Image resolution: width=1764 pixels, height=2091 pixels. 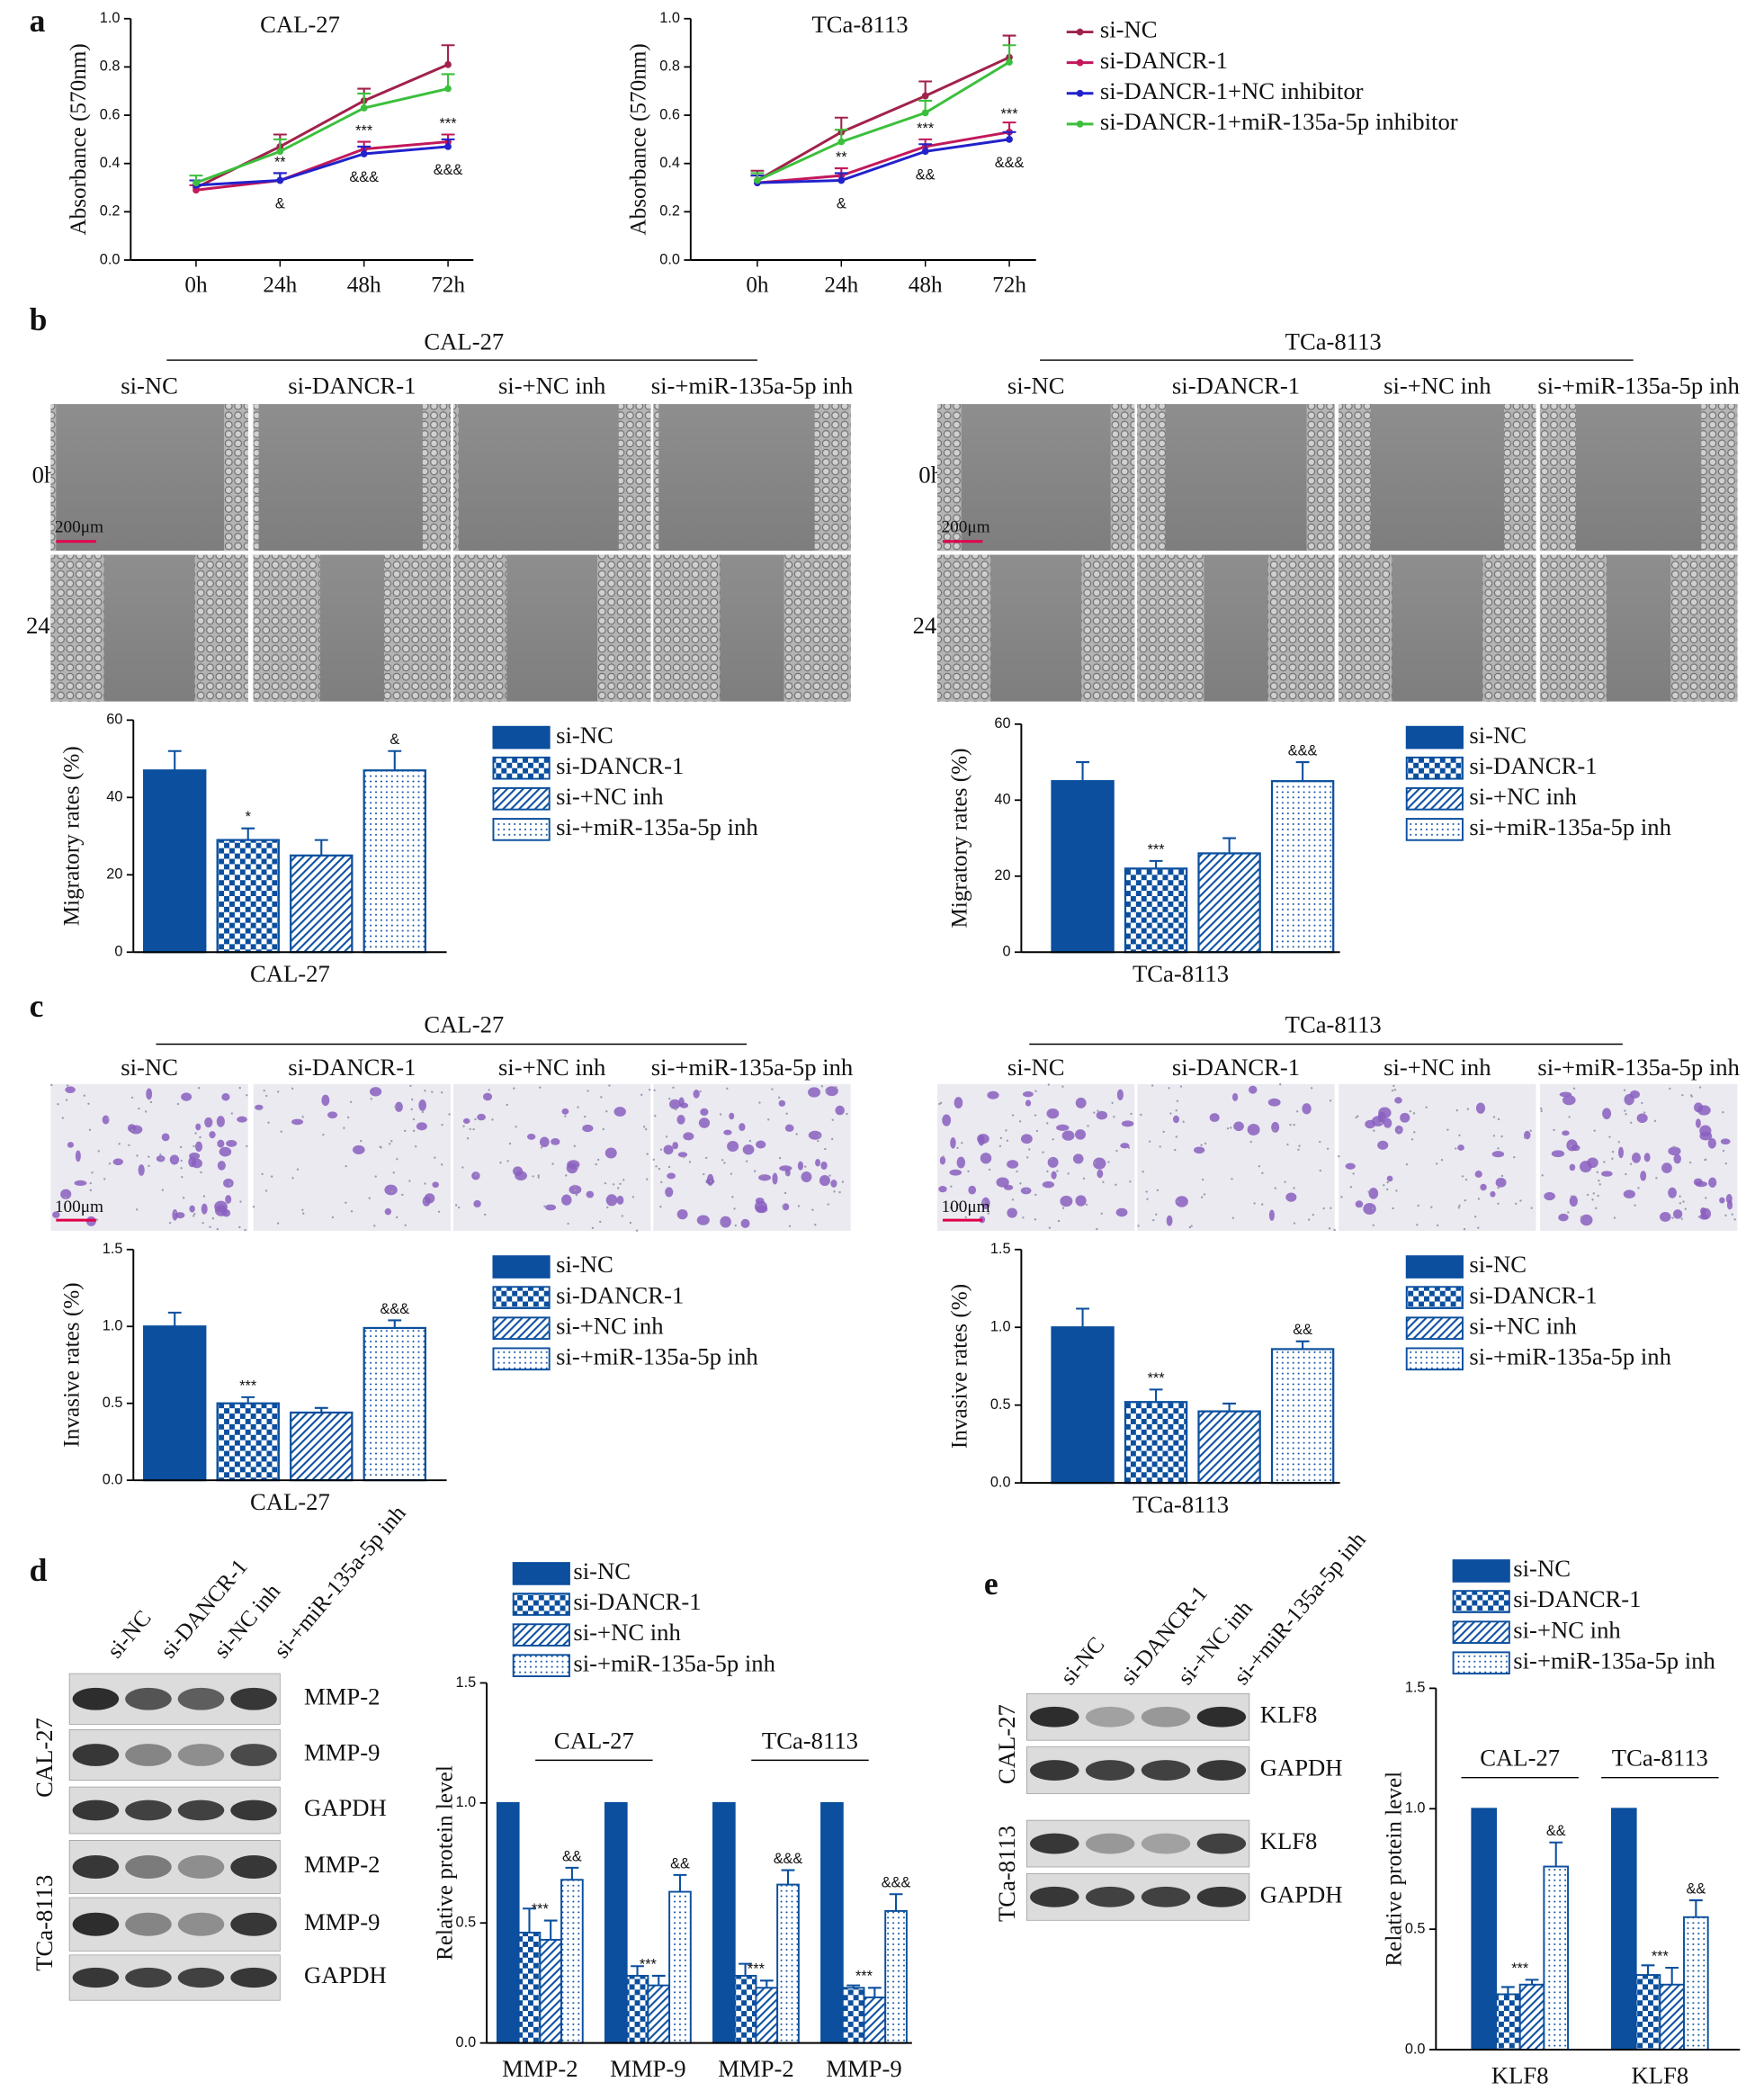 I want to click on legend-label: si-NC, so click(x=584, y=1264).